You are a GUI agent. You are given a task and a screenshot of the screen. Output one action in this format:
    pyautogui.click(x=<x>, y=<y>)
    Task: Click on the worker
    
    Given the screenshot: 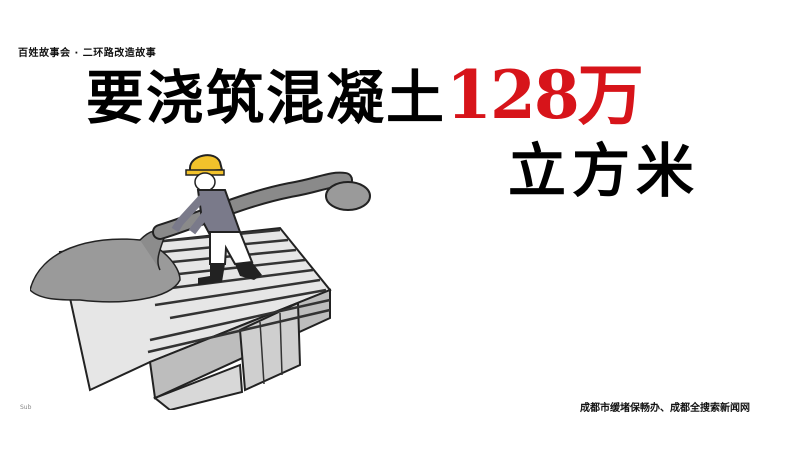 What is the action you would take?
    pyautogui.click(x=216, y=219)
    